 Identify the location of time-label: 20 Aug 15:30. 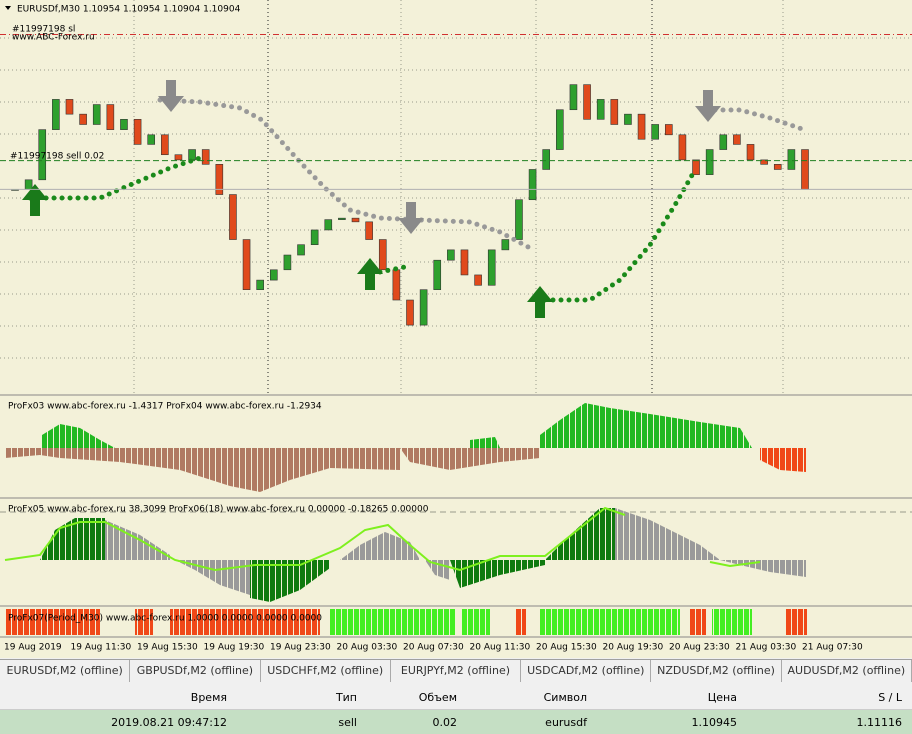
(566, 648).